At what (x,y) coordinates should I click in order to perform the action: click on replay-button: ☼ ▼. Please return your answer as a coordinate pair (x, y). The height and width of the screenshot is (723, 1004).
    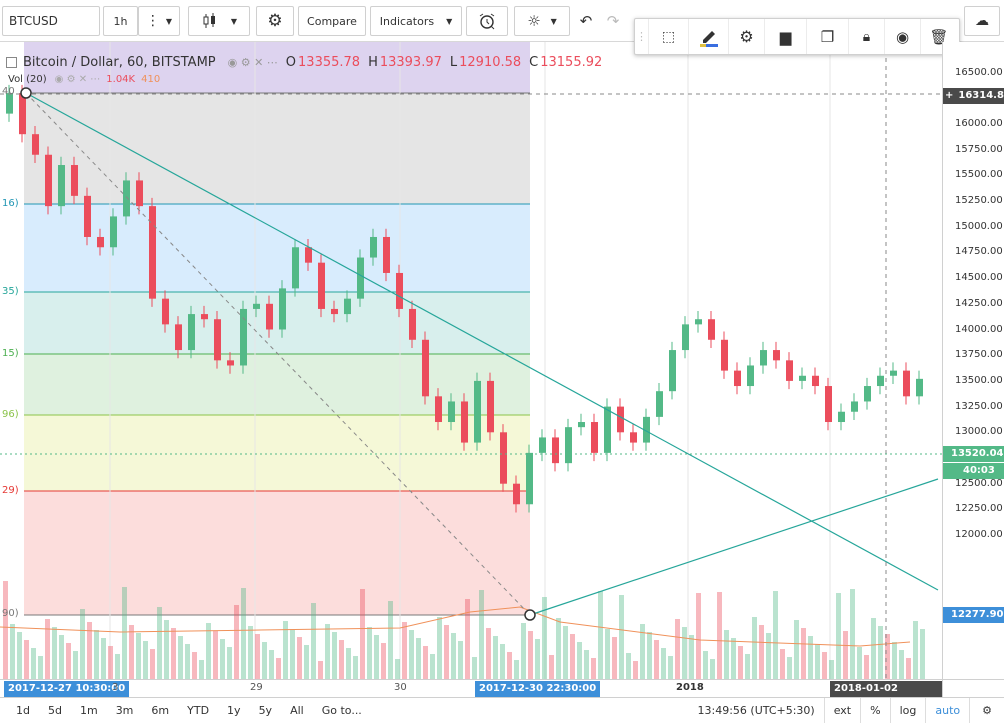
    Looking at the image, I should click on (542, 21).